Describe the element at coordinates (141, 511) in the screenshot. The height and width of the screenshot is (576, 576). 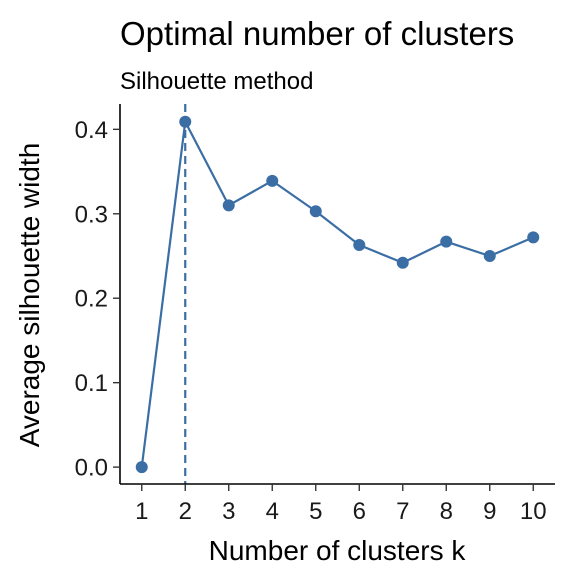
I see `x-tick-label: 1` at that location.